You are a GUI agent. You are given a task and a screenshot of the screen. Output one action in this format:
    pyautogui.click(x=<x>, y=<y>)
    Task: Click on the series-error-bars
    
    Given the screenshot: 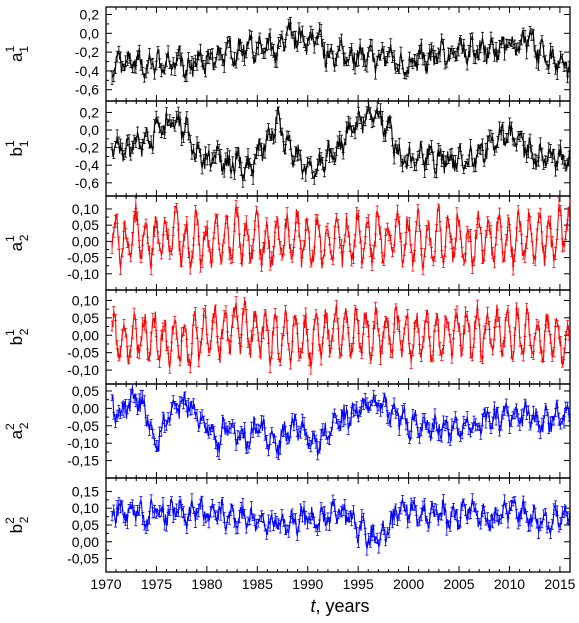 What is the action you would take?
    pyautogui.click(x=340, y=335)
    